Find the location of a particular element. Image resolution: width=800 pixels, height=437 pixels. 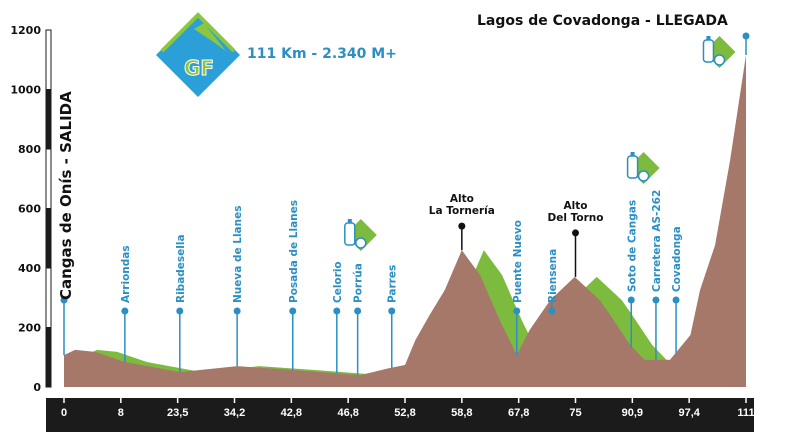

x-tick-label: 23,5 is located at coordinates (177, 413).